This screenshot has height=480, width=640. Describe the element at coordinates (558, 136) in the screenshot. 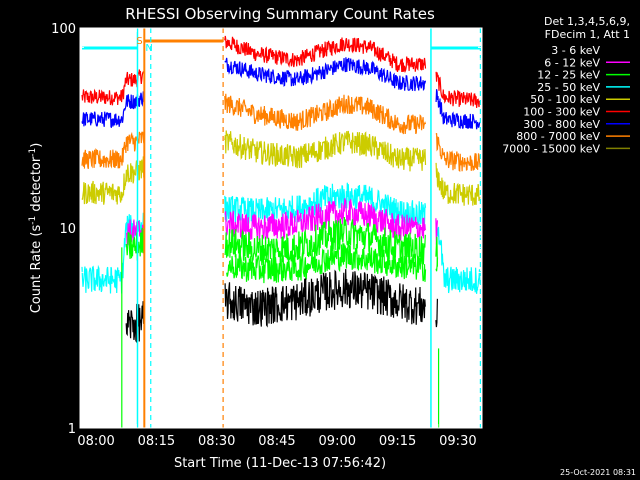

I see `legend-entry-label-7: 800 - 7000 keV` at that location.